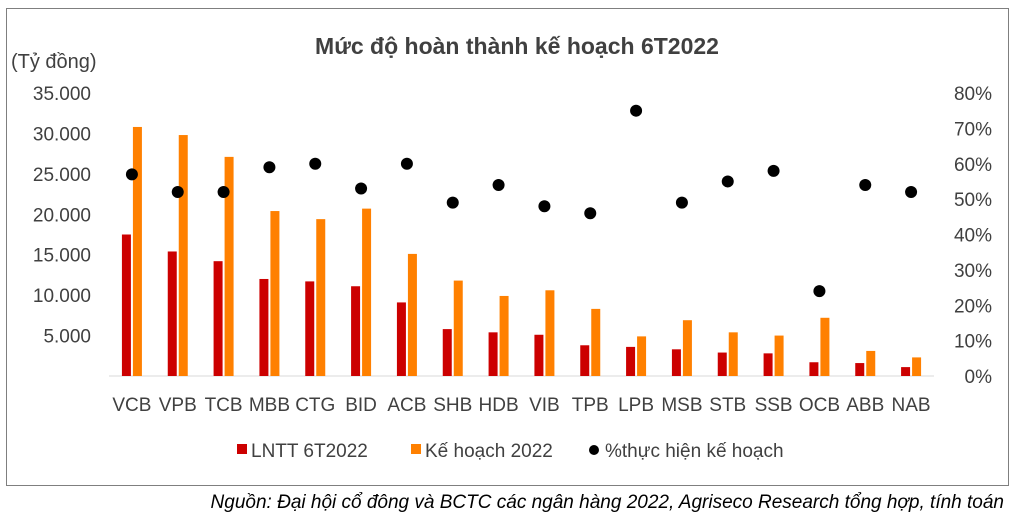 This screenshot has width=1018, height=527. I want to click on right-axis-ticks: 0% 10% 20% 30% 40% 50% 60% 70% 80%, so click(973, 236).